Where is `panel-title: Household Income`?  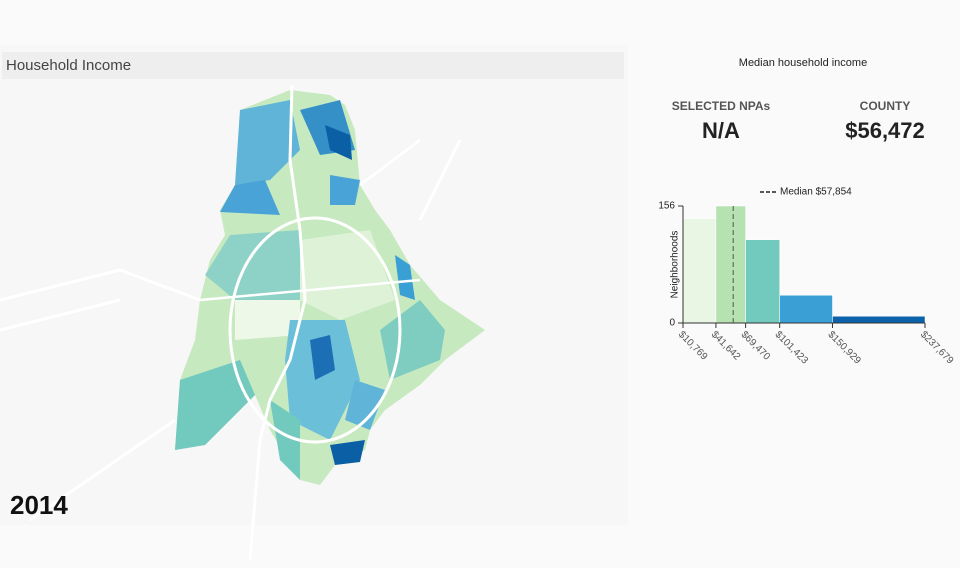
panel-title: Household Income is located at coordinates (68, 65).